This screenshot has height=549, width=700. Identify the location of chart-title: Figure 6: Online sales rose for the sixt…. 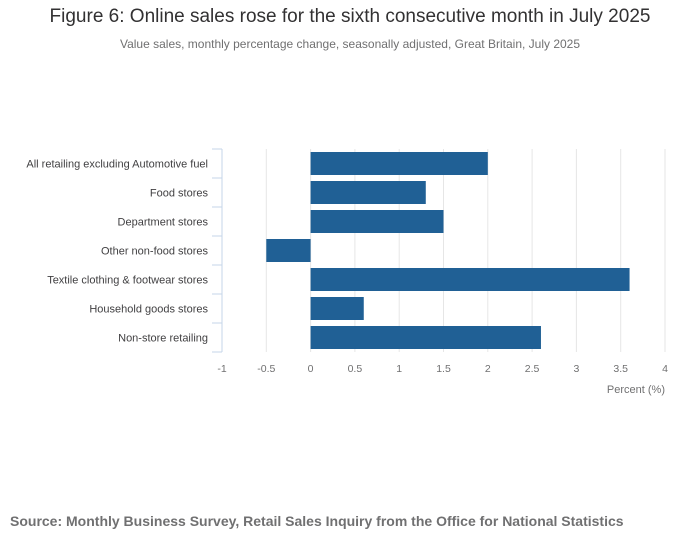
(350, 16).